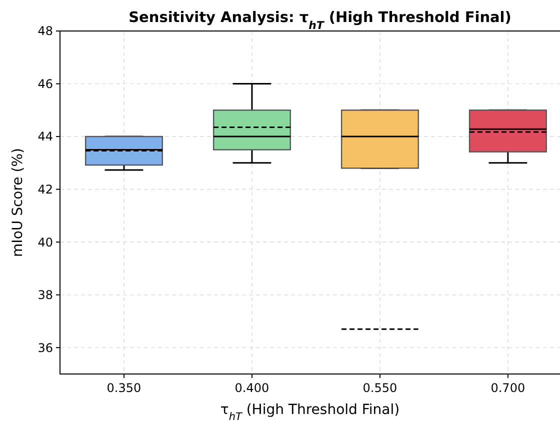  I want to click on x-tick-label: 0.350, so click(124, 388).